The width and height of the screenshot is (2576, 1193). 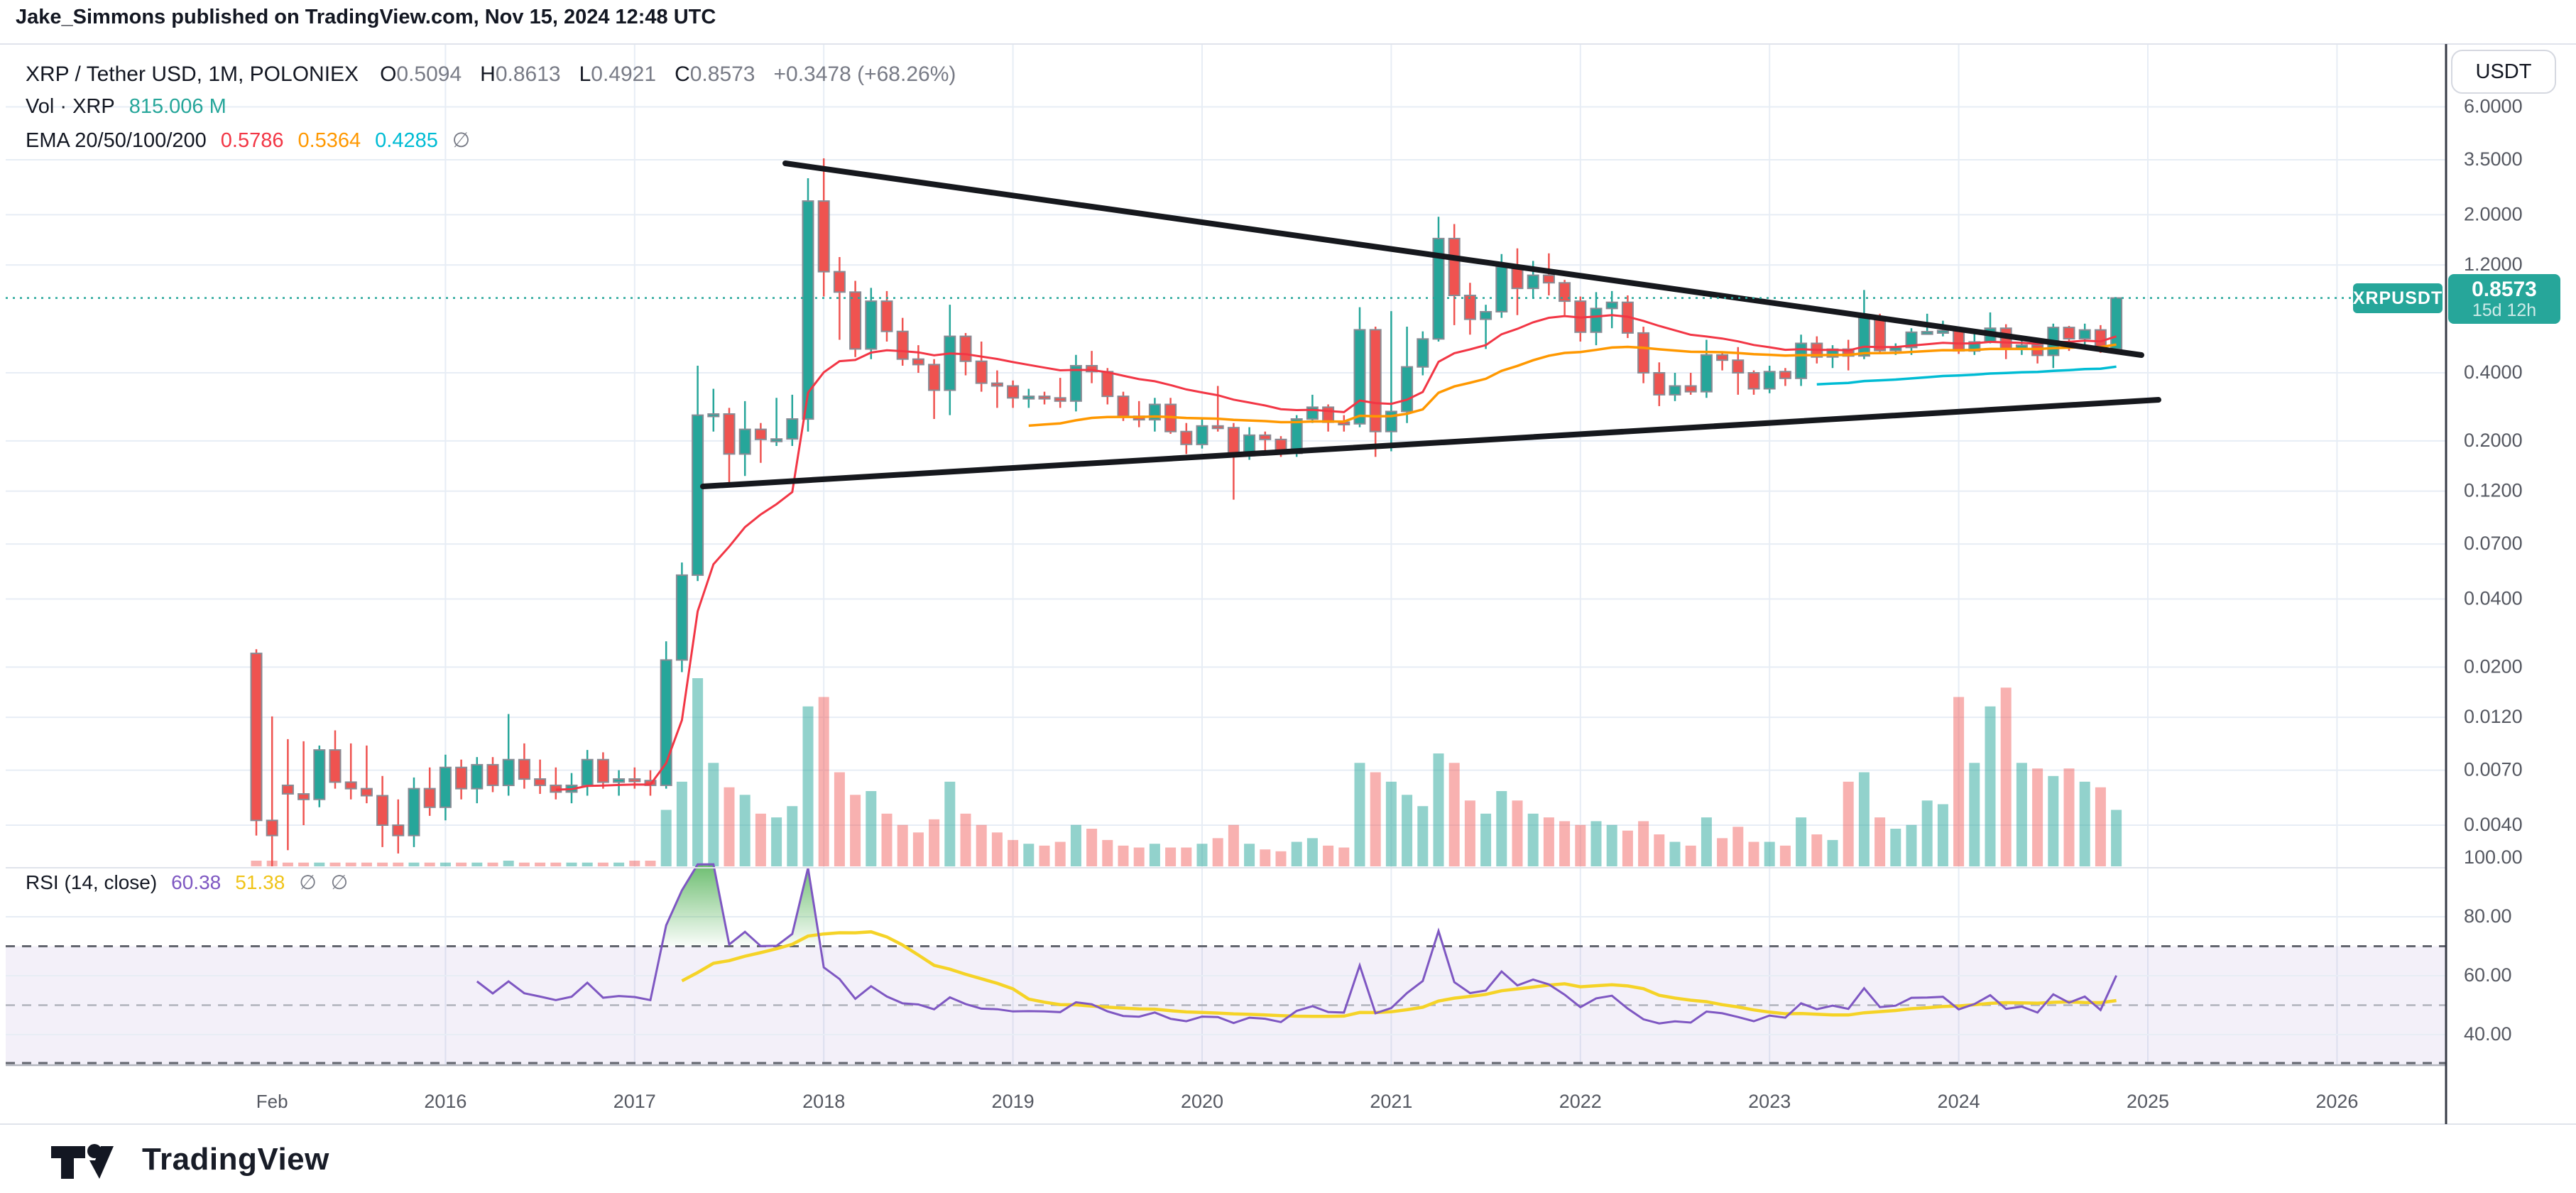 What do you see at coordinates (2503, 72) in the screenshot?
I see `currency-unit-button: USDT` at bounding box center [2503, 72].